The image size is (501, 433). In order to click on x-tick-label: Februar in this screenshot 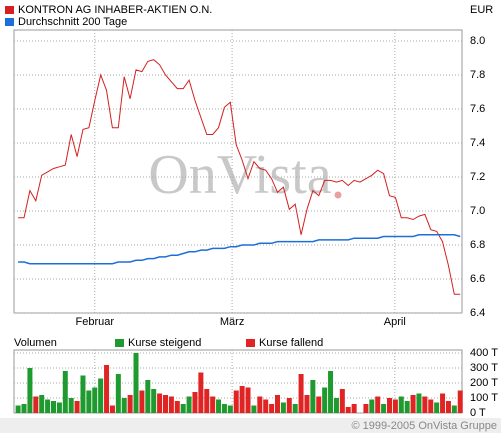, I will do `click(94, 322)`.